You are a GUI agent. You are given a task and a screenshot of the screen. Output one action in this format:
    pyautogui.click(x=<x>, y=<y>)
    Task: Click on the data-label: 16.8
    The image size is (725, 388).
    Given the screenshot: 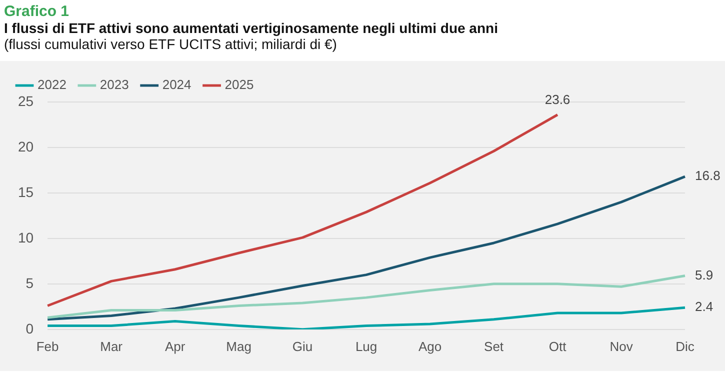 What is the action you would take?
    pyautogui.click(x=707, y=176)
    